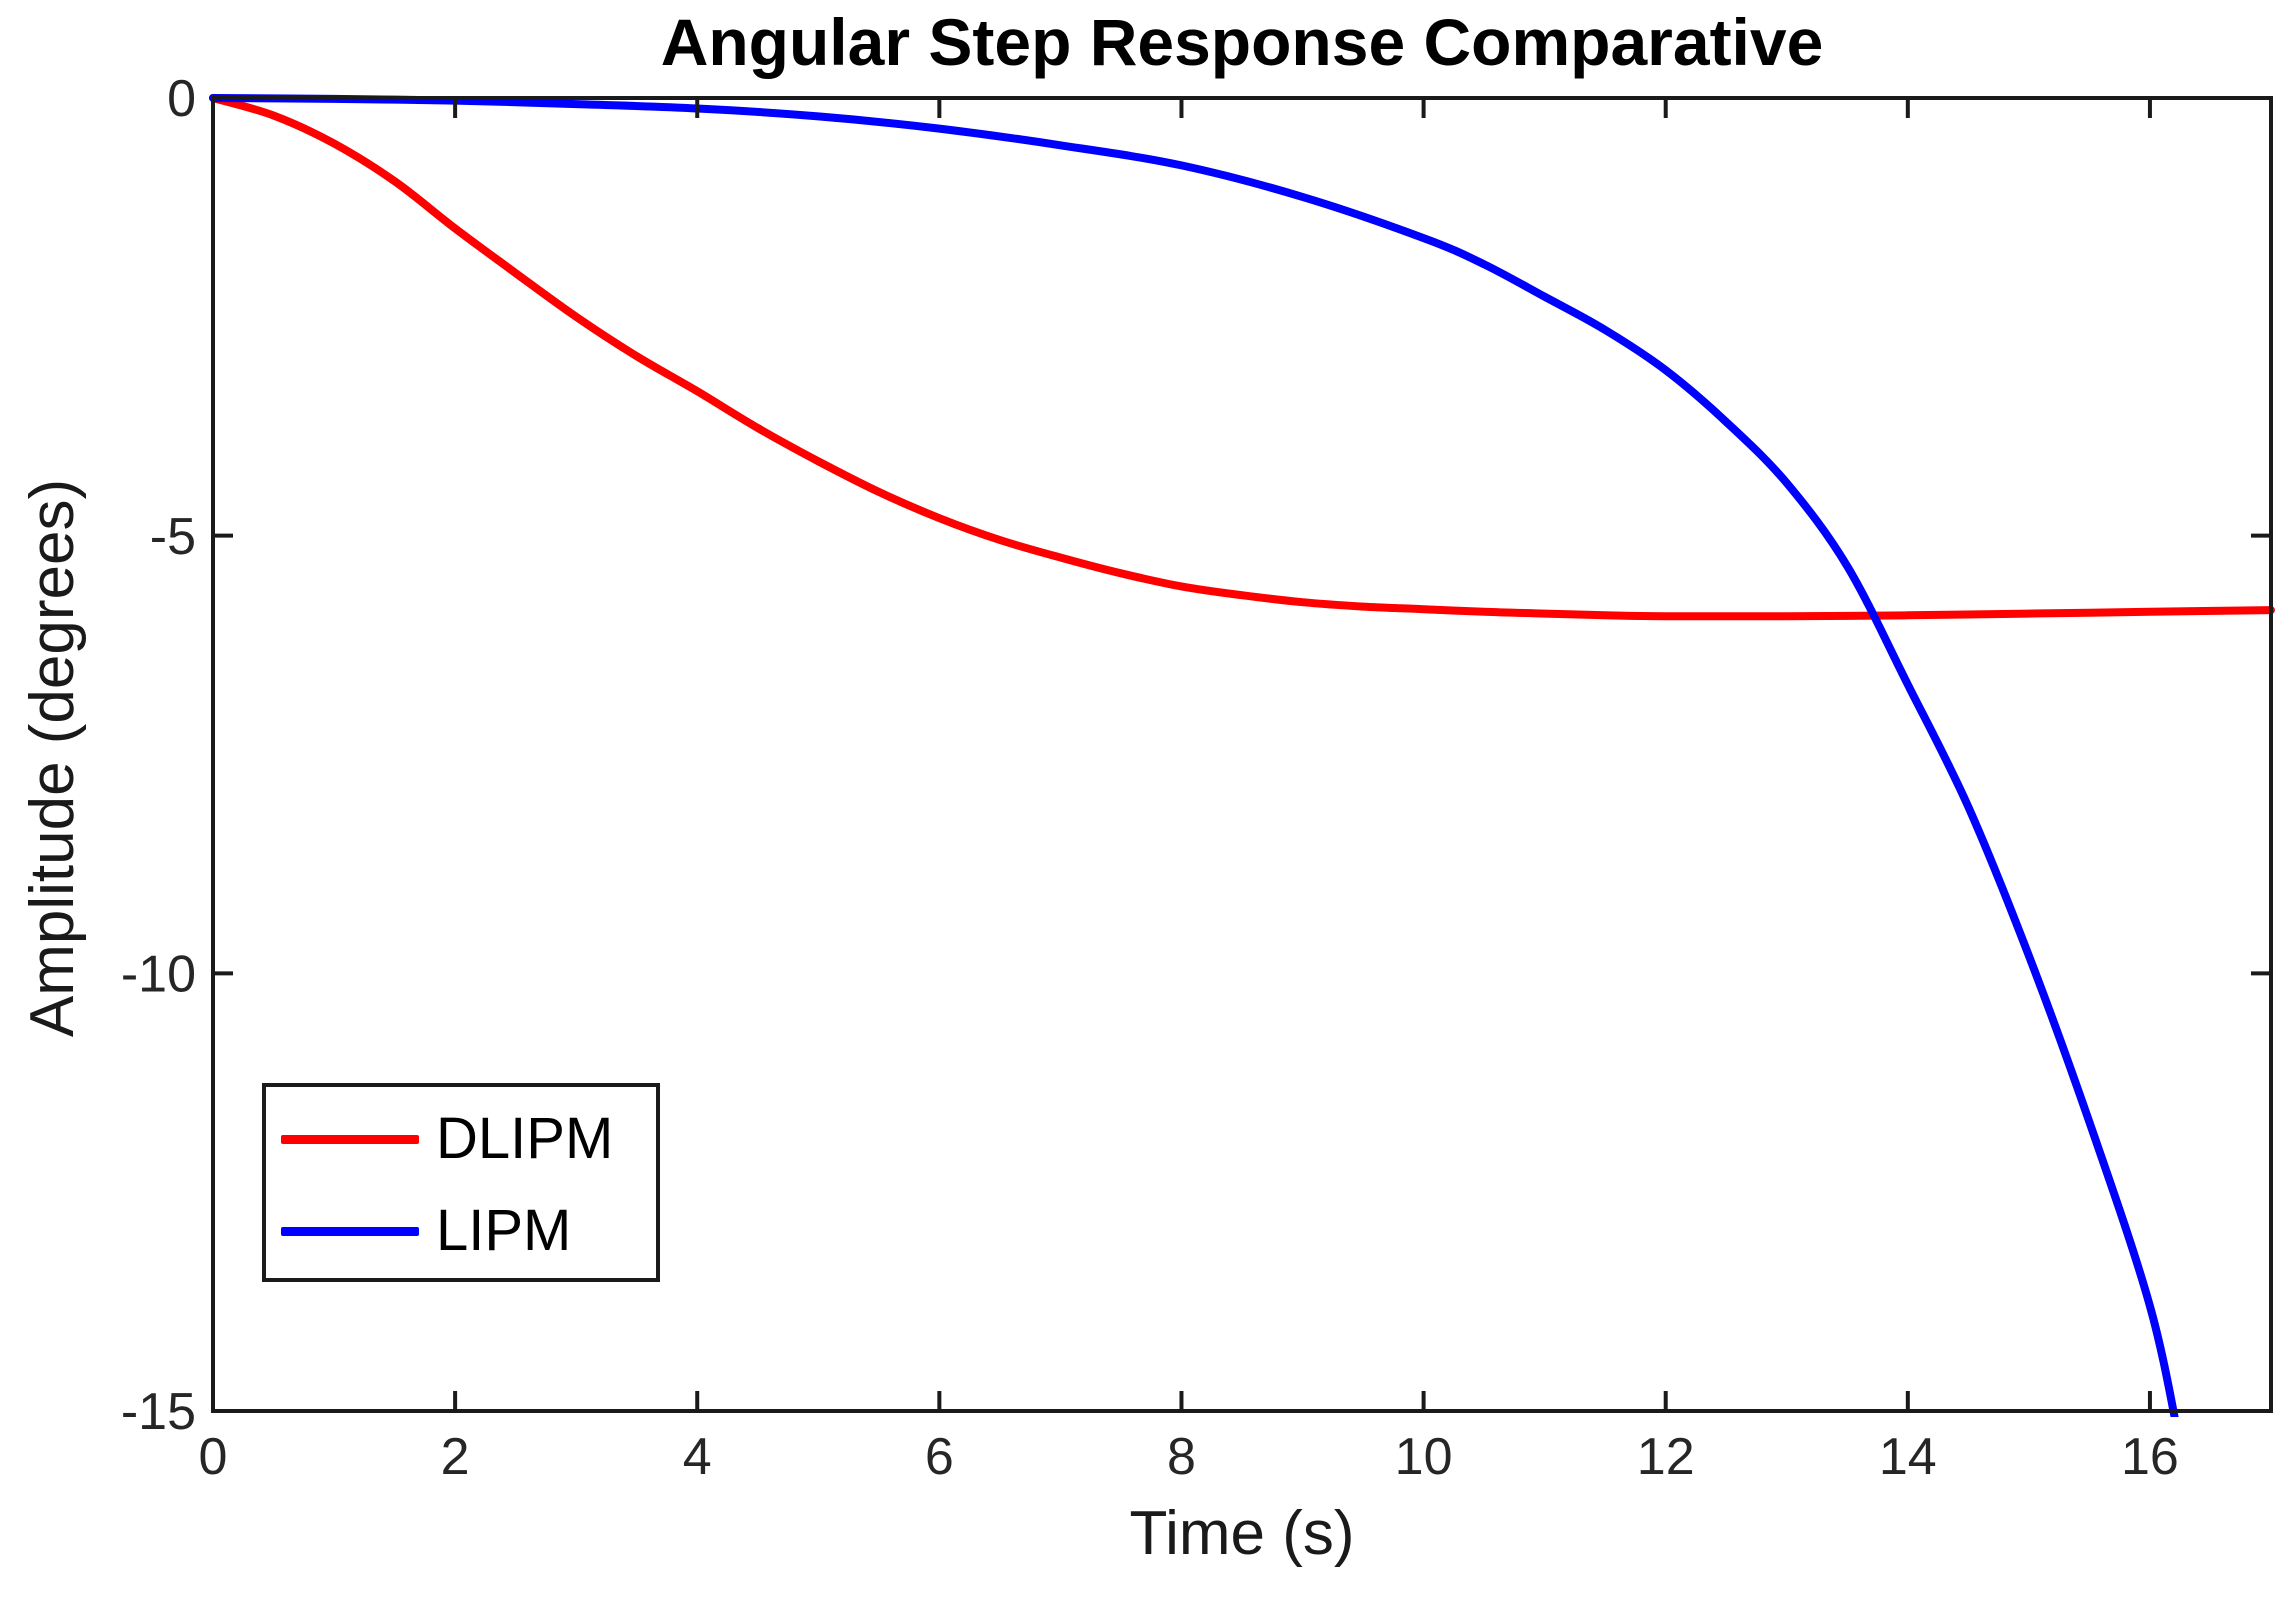 This screenshot has width=2292, height=1612. What do you see at coordinates (1666, 1457) in the screenshot?
I see `x-tick-label: 12` at bounding box center [1666, 1457].